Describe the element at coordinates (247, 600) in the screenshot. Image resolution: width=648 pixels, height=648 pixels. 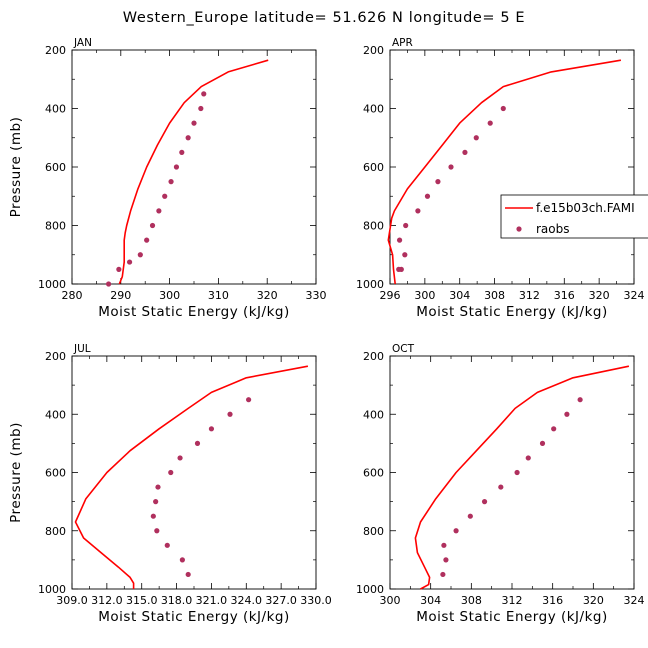
I see `x-tick-label: 324.0` at that location.